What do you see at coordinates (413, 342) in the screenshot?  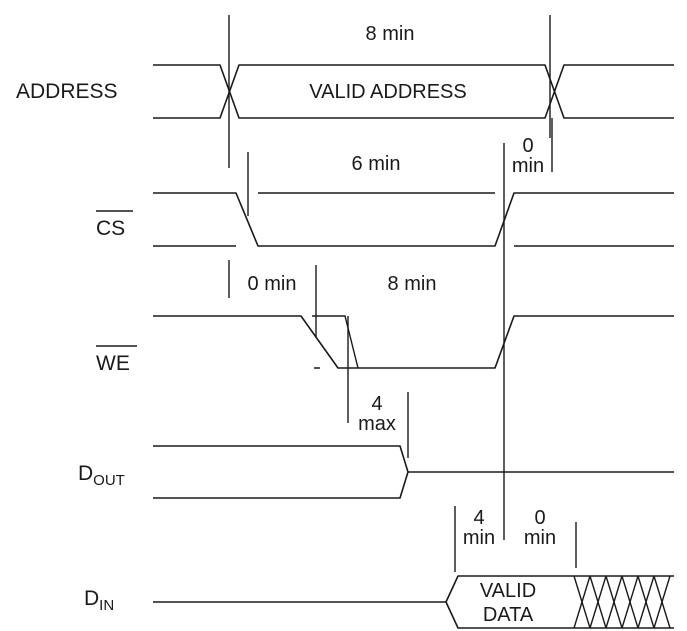 I see `we-waveform` at bounding box center [413, 342].